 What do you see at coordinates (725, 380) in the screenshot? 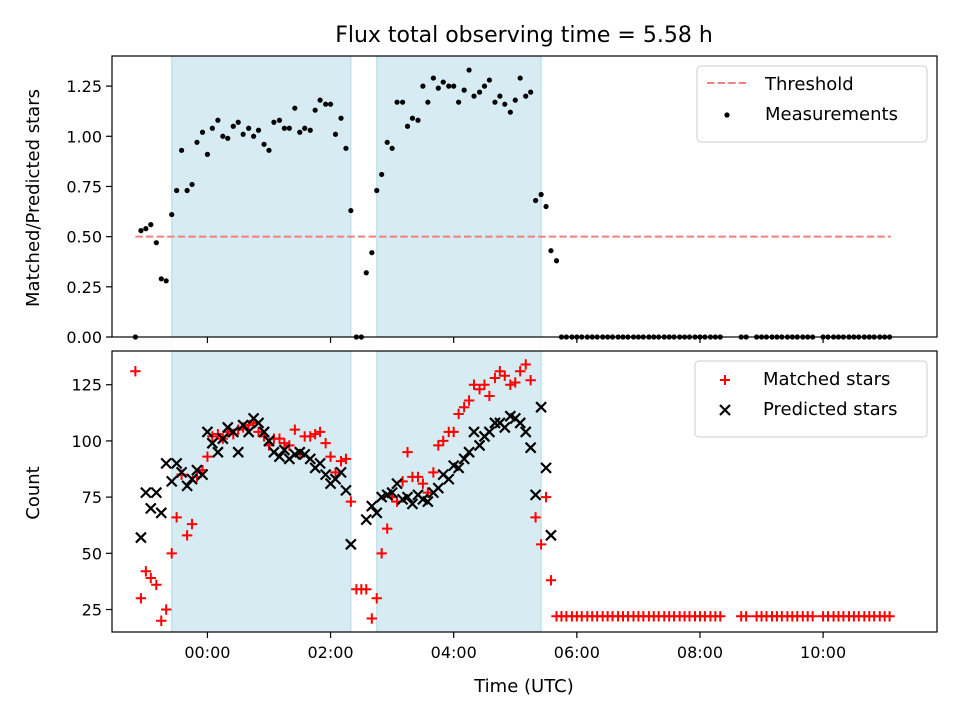
I see `legend-matched-handle` at bounding box center [725, 380].